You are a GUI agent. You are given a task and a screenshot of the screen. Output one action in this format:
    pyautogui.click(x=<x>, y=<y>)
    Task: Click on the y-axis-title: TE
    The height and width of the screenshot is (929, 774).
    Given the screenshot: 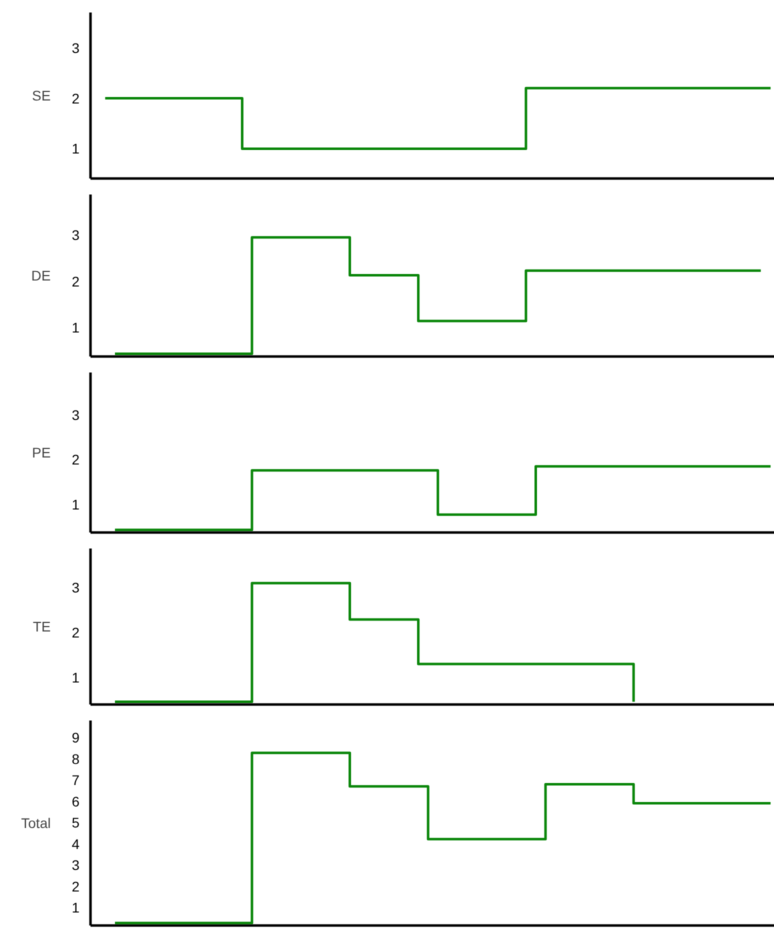 What is the action you would take?
    pyautogui.click(x=41, y=626)
    